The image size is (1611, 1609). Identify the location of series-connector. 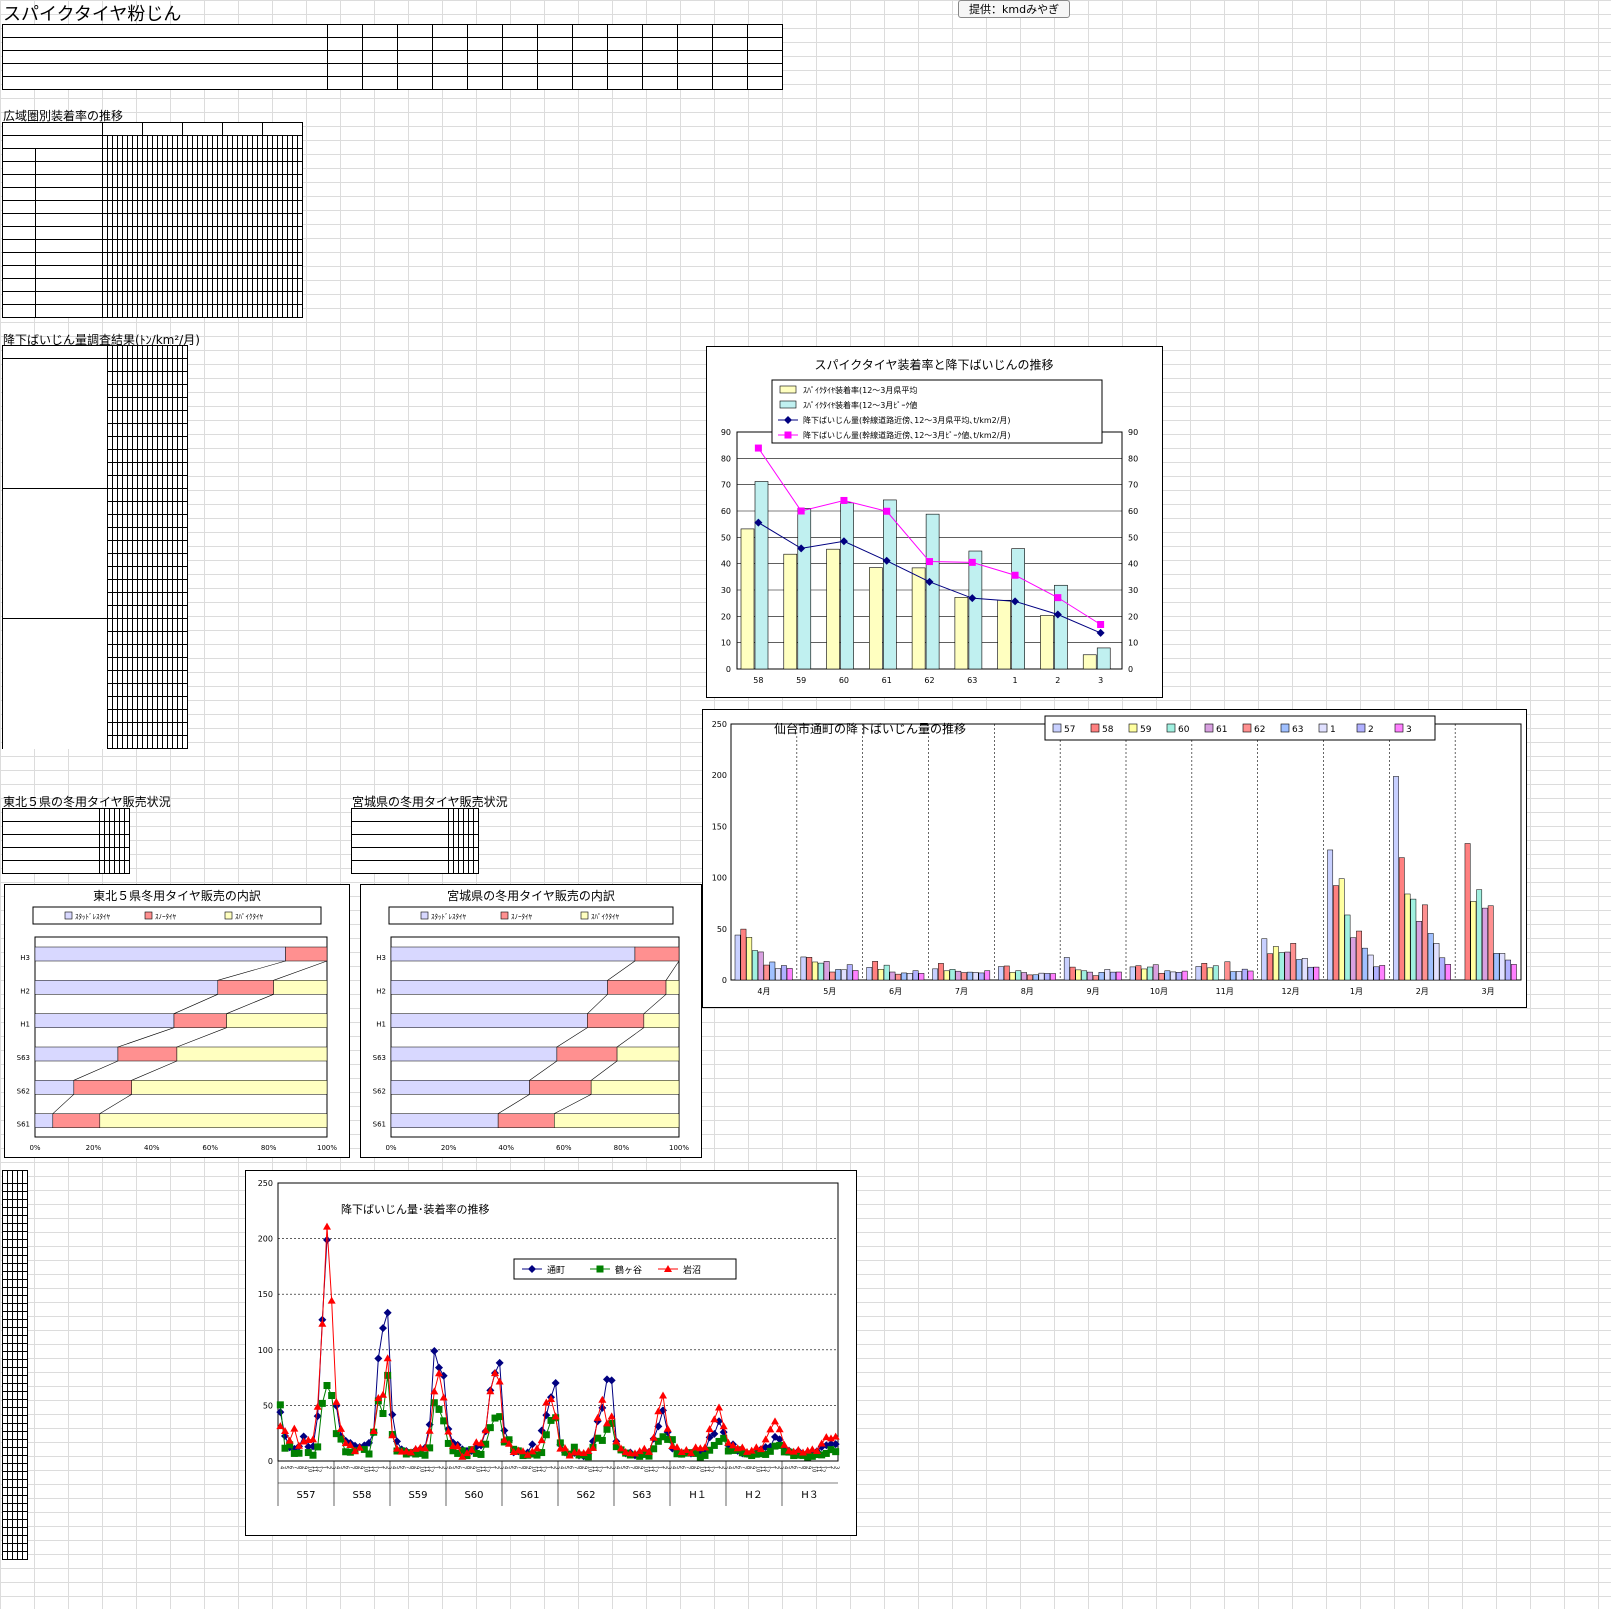
(604, 1070).